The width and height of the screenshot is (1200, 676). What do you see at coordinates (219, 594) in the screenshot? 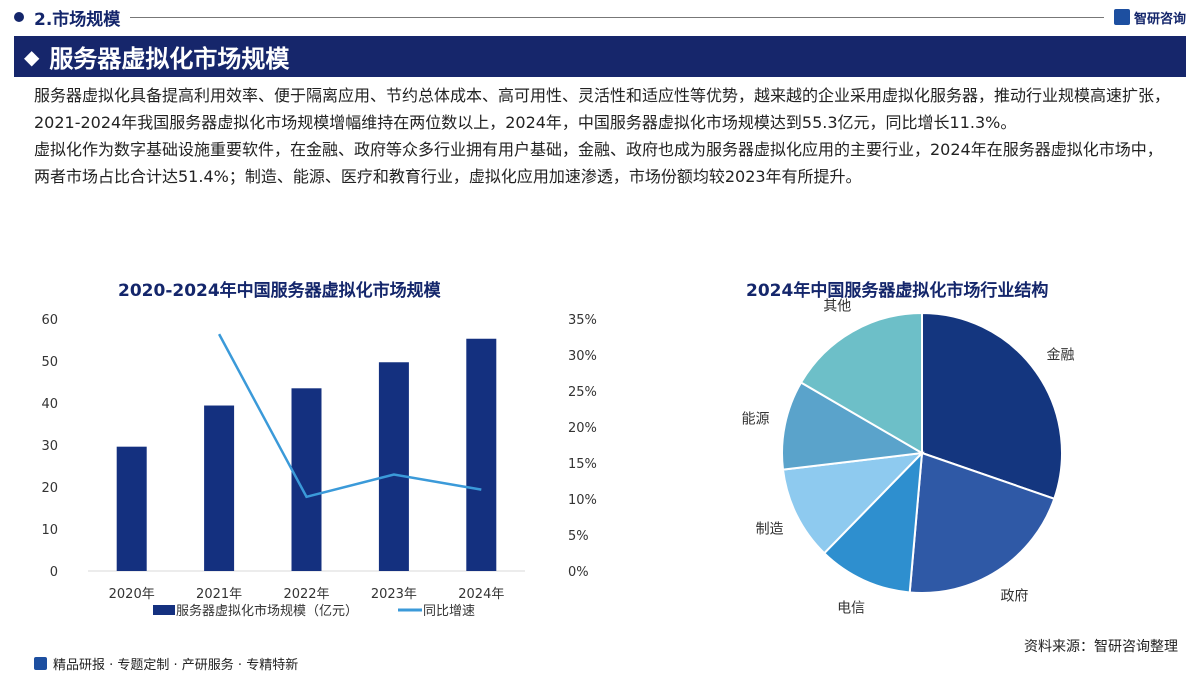
I see `x-tick-label: 2021年` at bounding box center [219, 594].